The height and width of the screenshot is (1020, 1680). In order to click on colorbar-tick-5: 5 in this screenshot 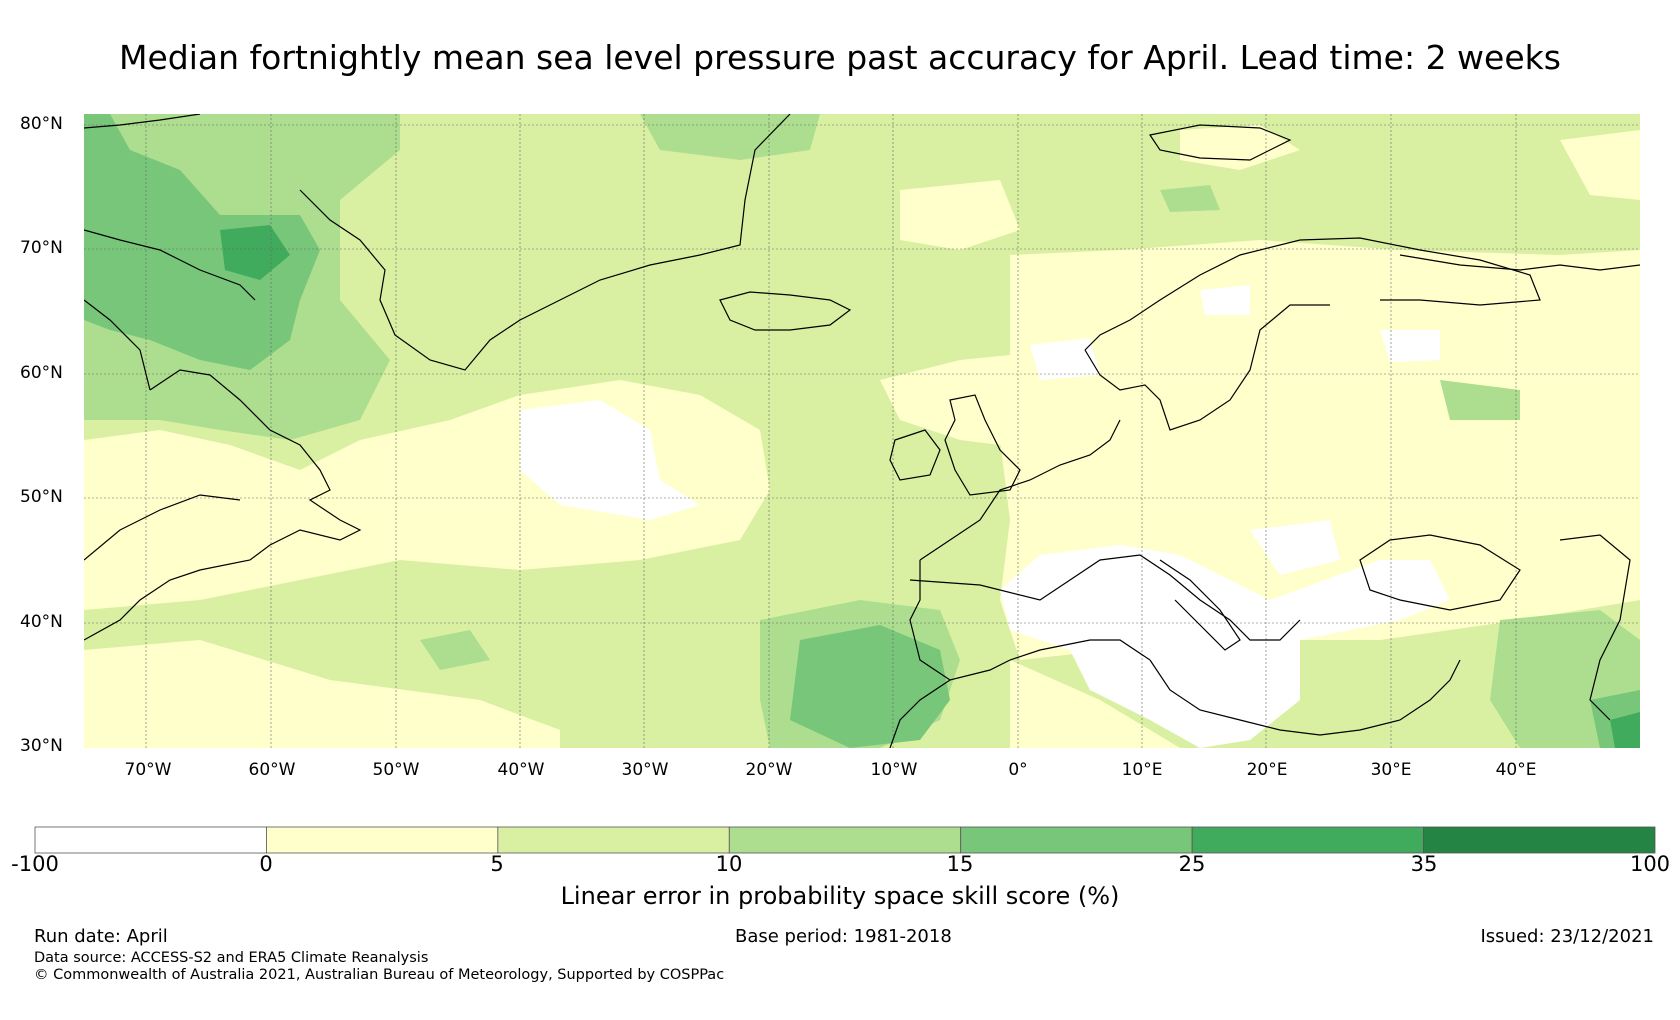, I will do `click(497, 864)`.